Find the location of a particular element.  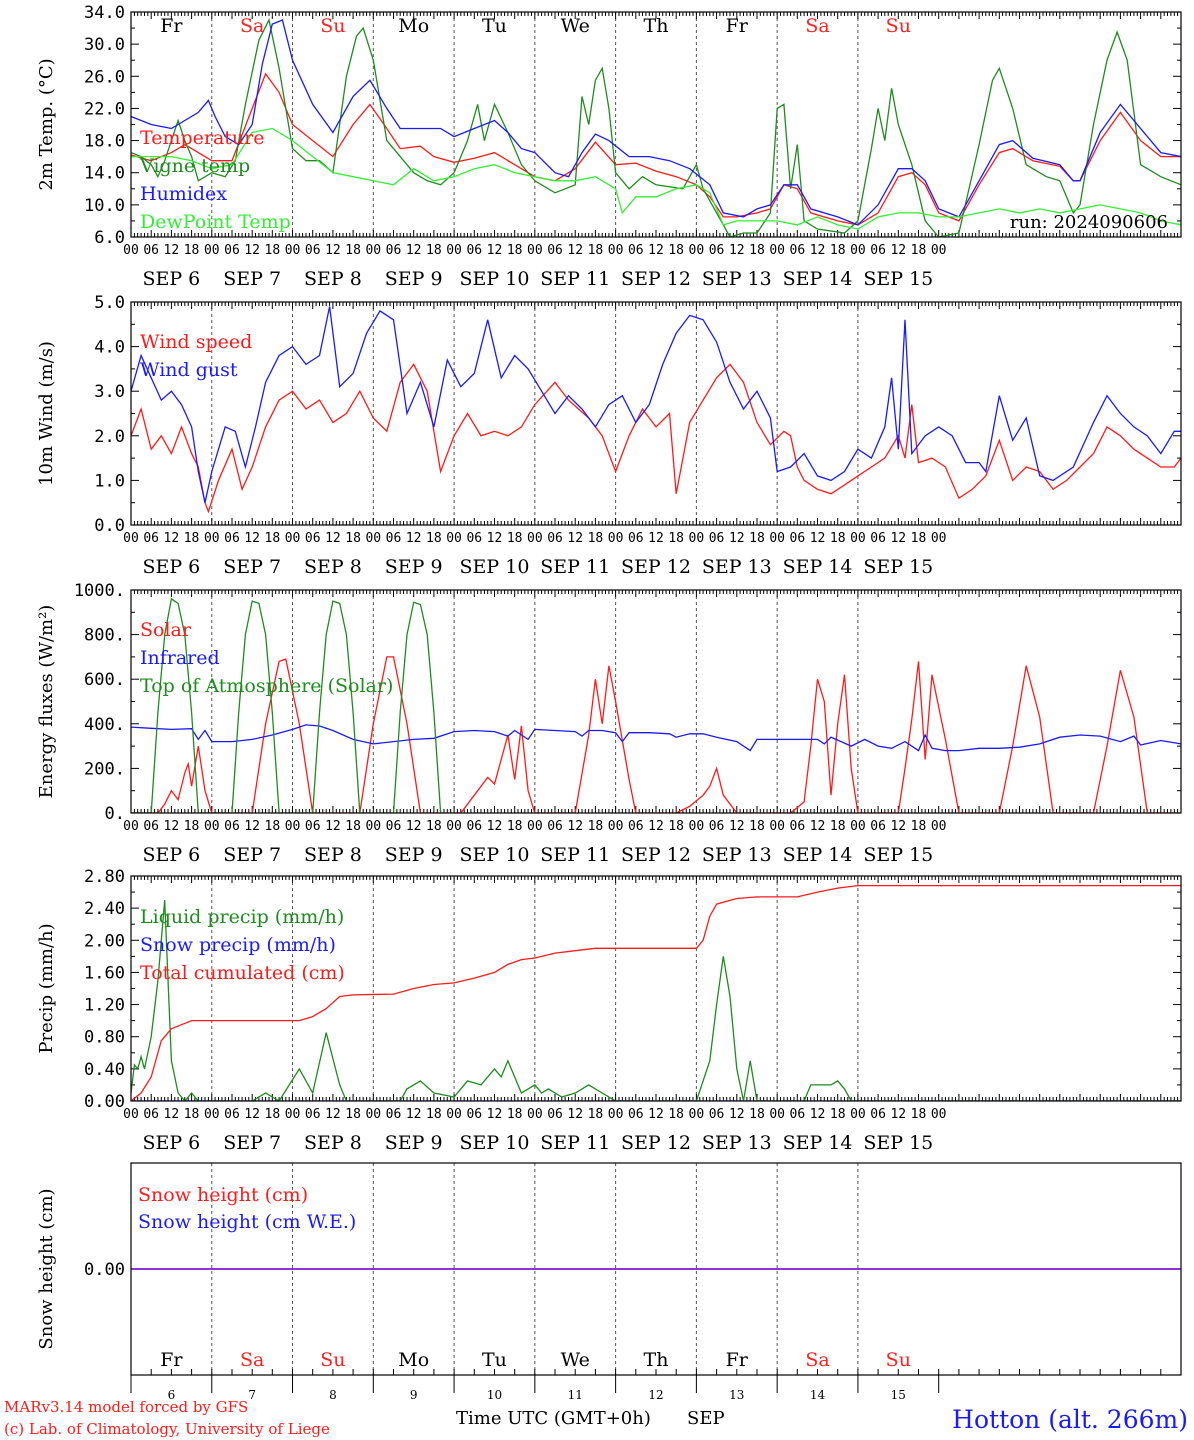

y-tick-label: 4.0 is located at coordinates (109, 348).